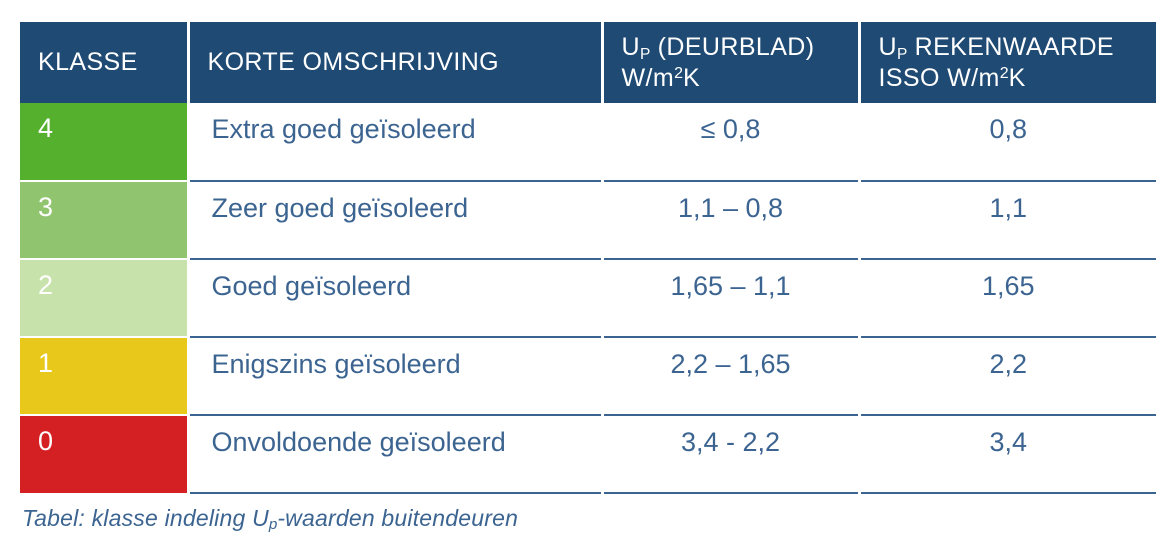 The image size is (1174, 556). Describe the element at coordinates (740, 78) in the screenshot. I see `header-up-deurblad-line2: W/m2K` at that location.